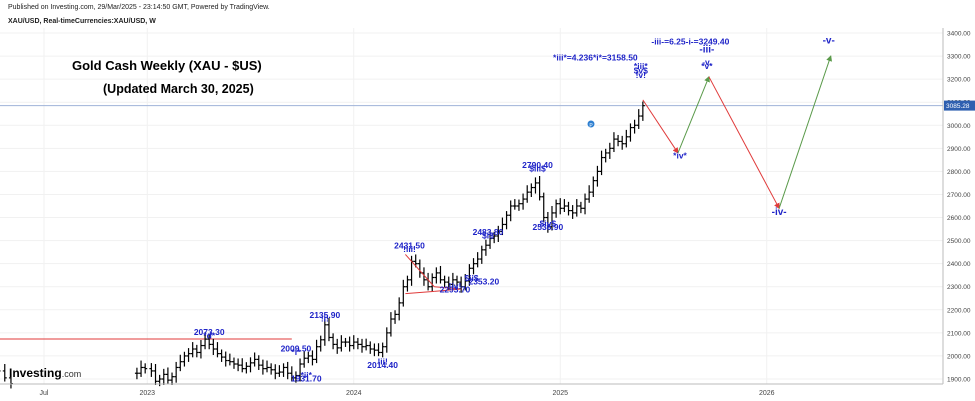 This screenshot has width=975, height=401. Describe the element at coordinates (959, 333) in the screenshot. I see `y-tick-label: 2100.00` at that location.